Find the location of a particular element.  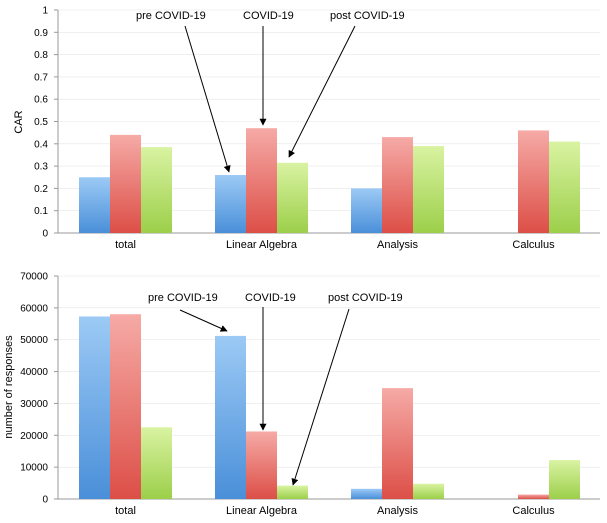

responses-bar-pre-total is located at coordinates (94, 407).